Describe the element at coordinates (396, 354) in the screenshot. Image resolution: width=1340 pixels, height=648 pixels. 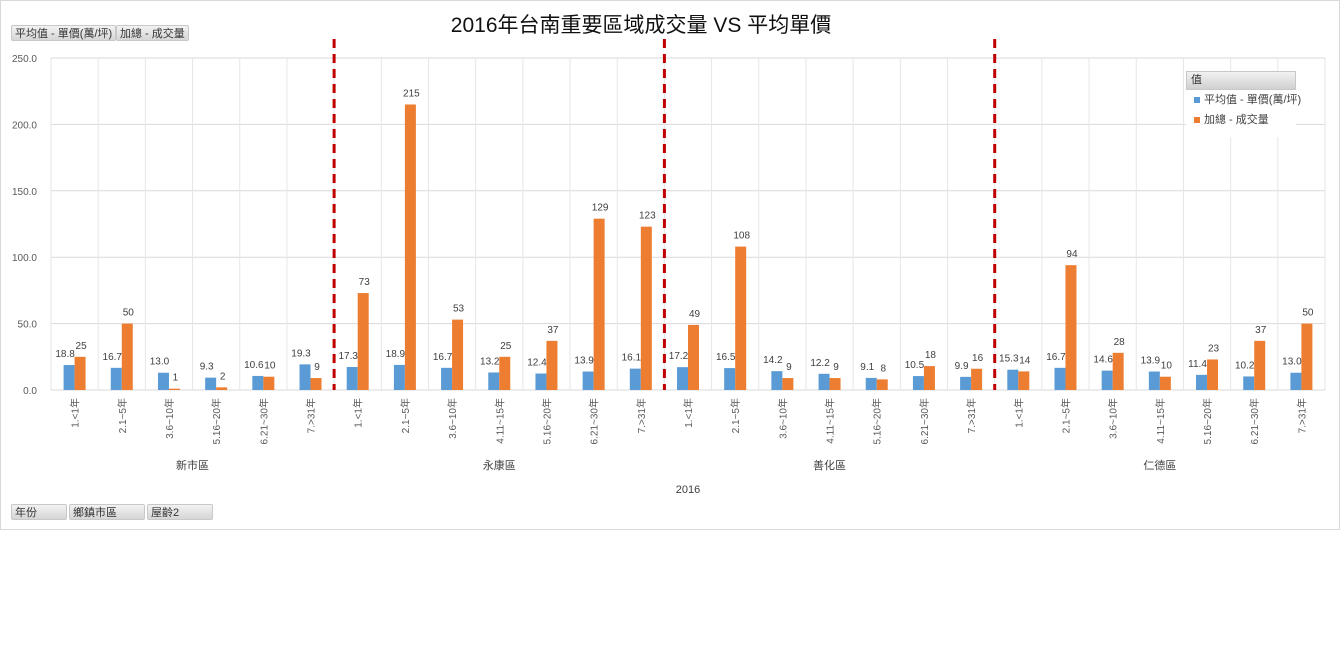
I see `data-label-price: 18.9` at that location.